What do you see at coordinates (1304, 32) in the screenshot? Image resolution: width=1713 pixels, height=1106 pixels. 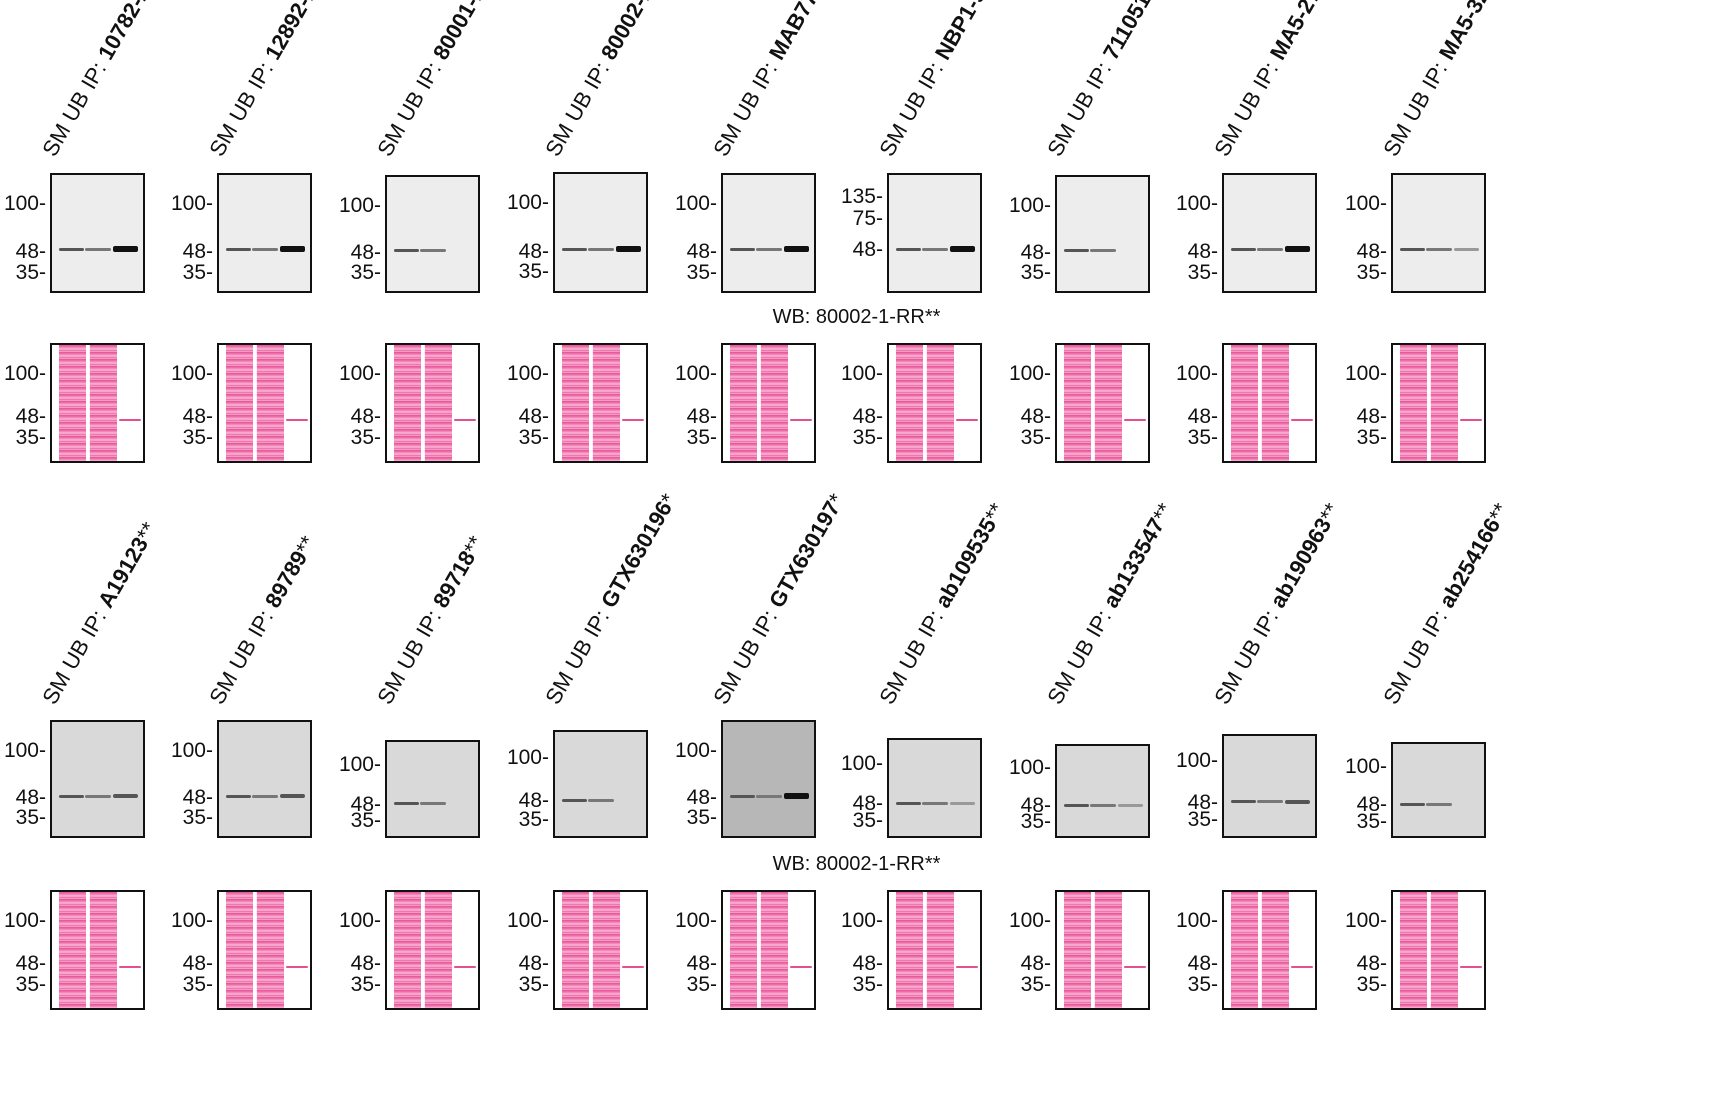 I see `antibody-name: MA5-27828` at bounding box center [1304, 32].